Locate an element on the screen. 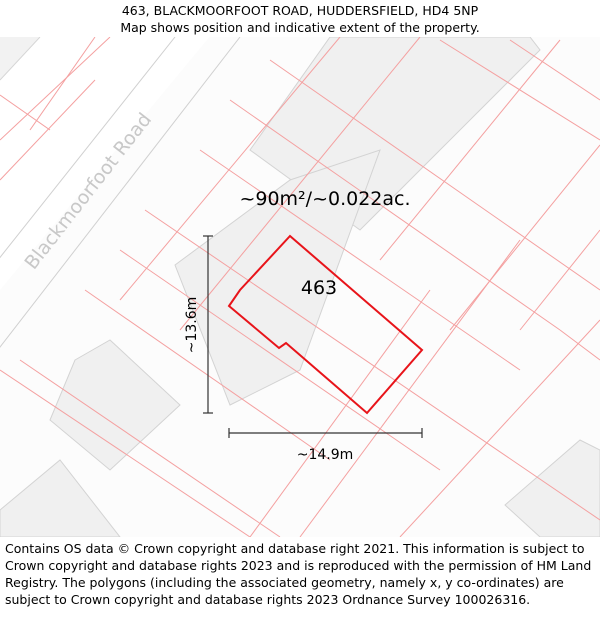  width-label: ~14.9m is located at coordinates (325, 455).